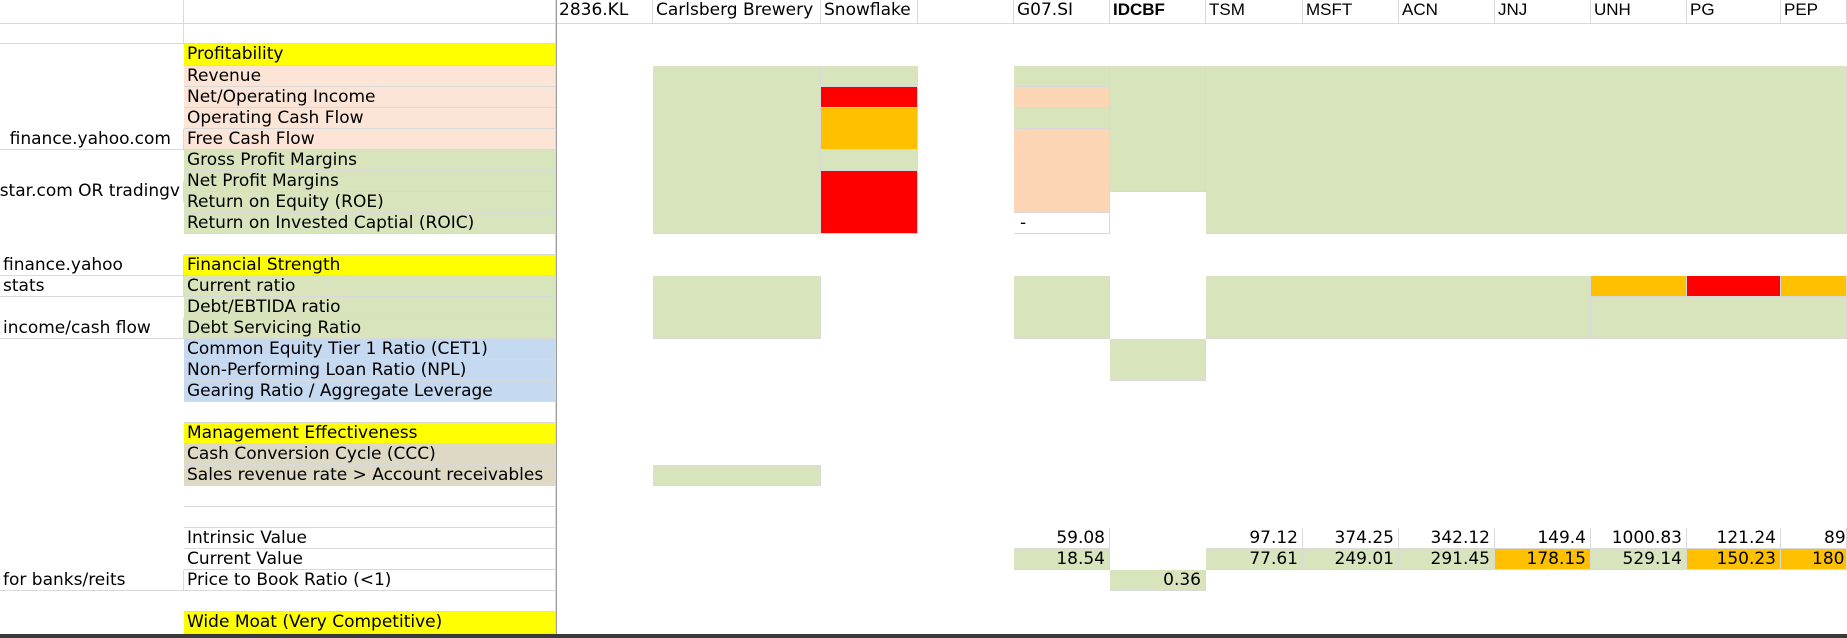 Image resolution: width=1847 pixels, height=638 pixels. What do you see at coordinates (1734, 12) in the screenshot?
I see `ticker-pg: PG` at bounding box center [1734, 12].